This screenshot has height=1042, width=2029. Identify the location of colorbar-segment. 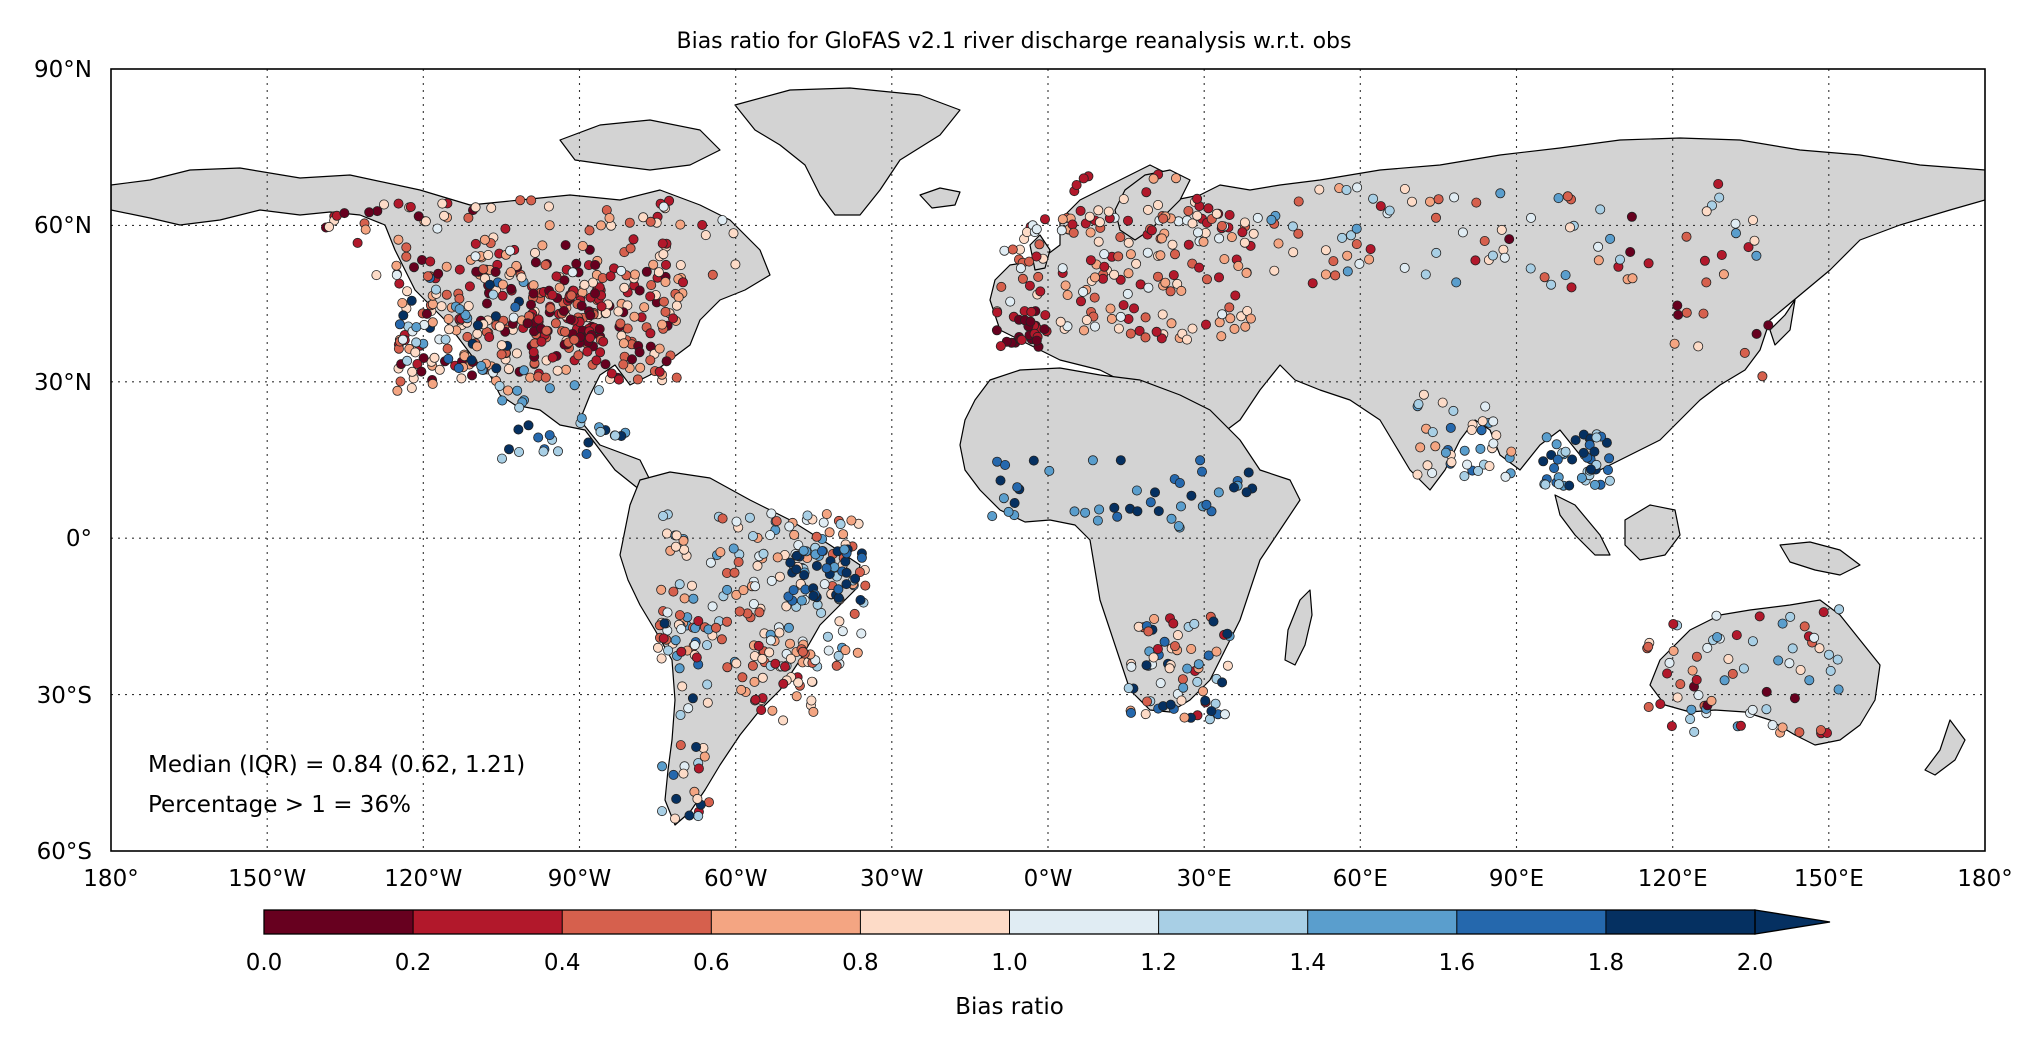
(637, 922).